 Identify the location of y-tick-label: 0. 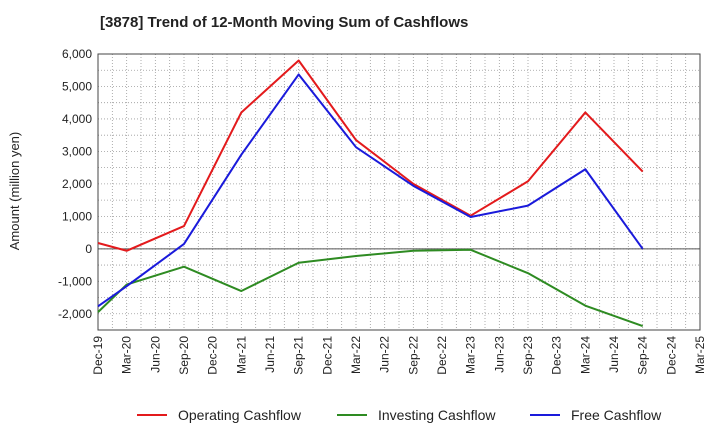
(88, 249).